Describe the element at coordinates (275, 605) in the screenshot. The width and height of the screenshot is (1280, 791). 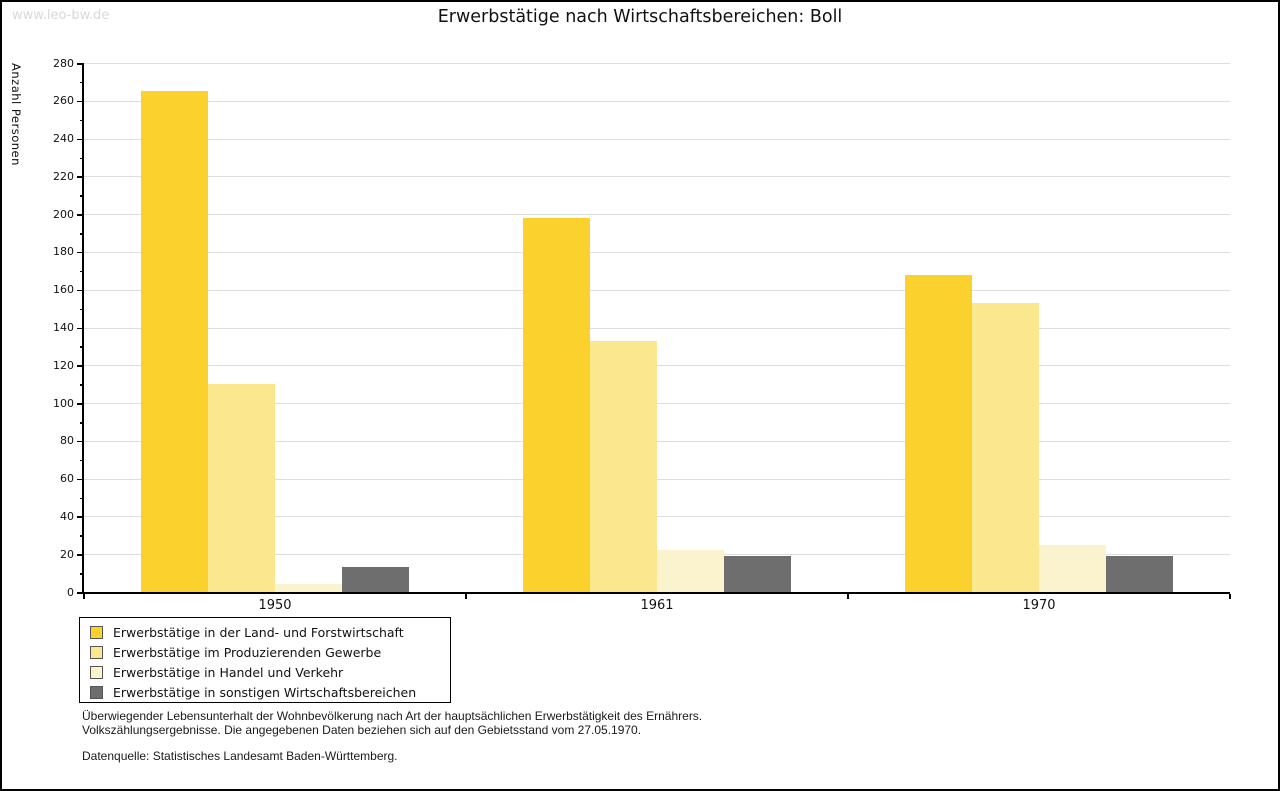
I see `x-tick-label: 1950` at that location.